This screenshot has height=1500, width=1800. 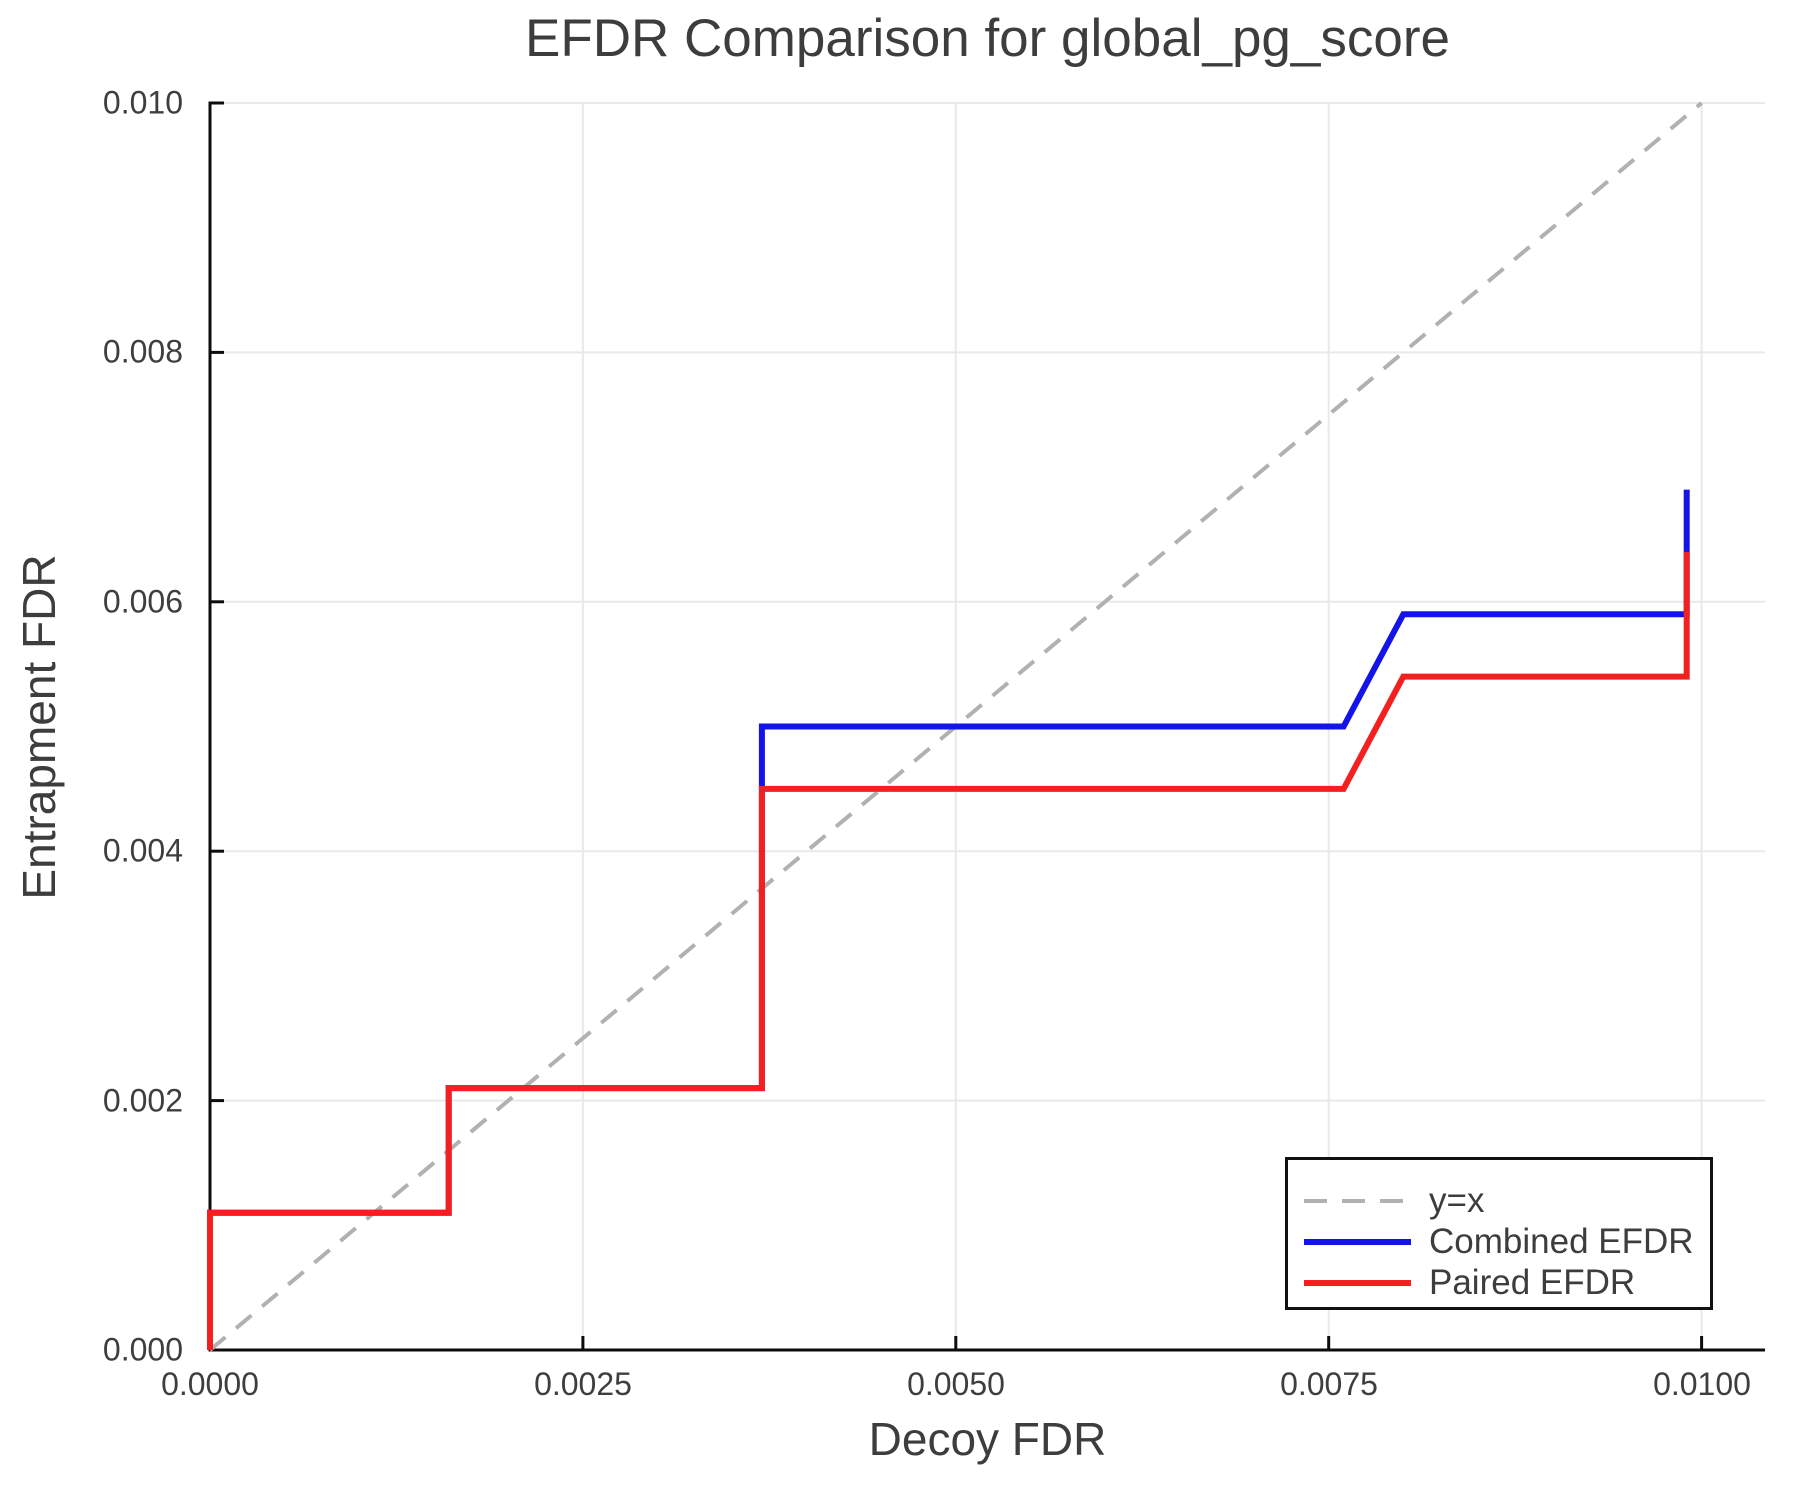 I want to click on y-tick-label: 0.000, so click(x=142, y=1349).